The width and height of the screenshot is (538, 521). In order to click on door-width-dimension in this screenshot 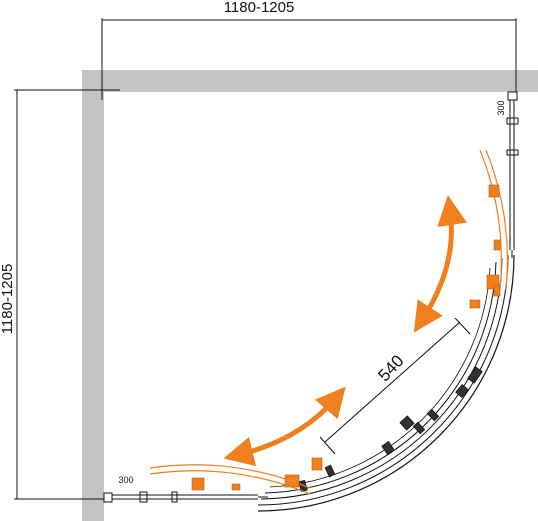, I will do `click(395, 386)`.